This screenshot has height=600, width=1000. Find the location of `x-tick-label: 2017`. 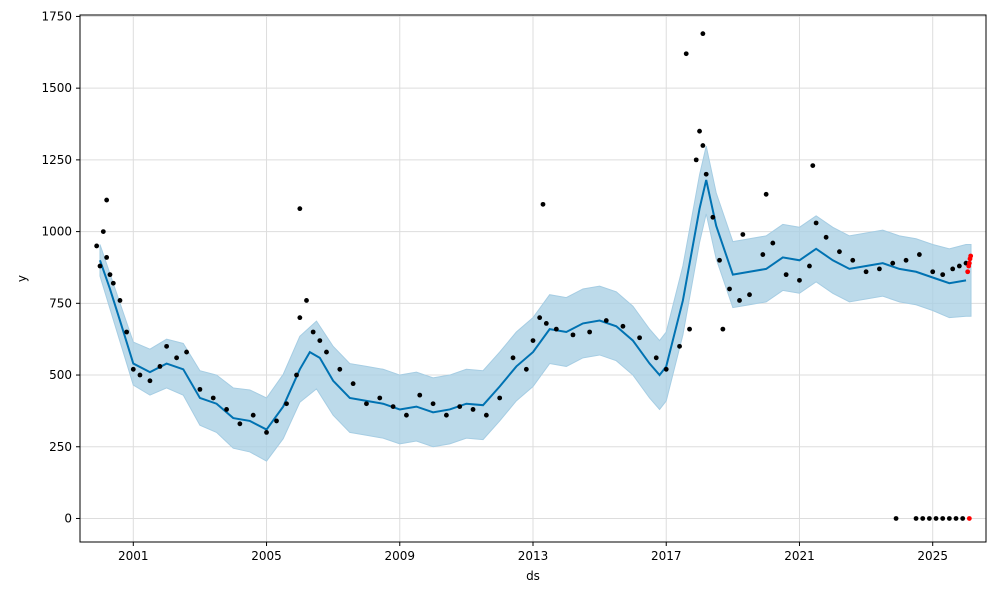

x-tick-label: 2017 is located at coordinates (666, 556).